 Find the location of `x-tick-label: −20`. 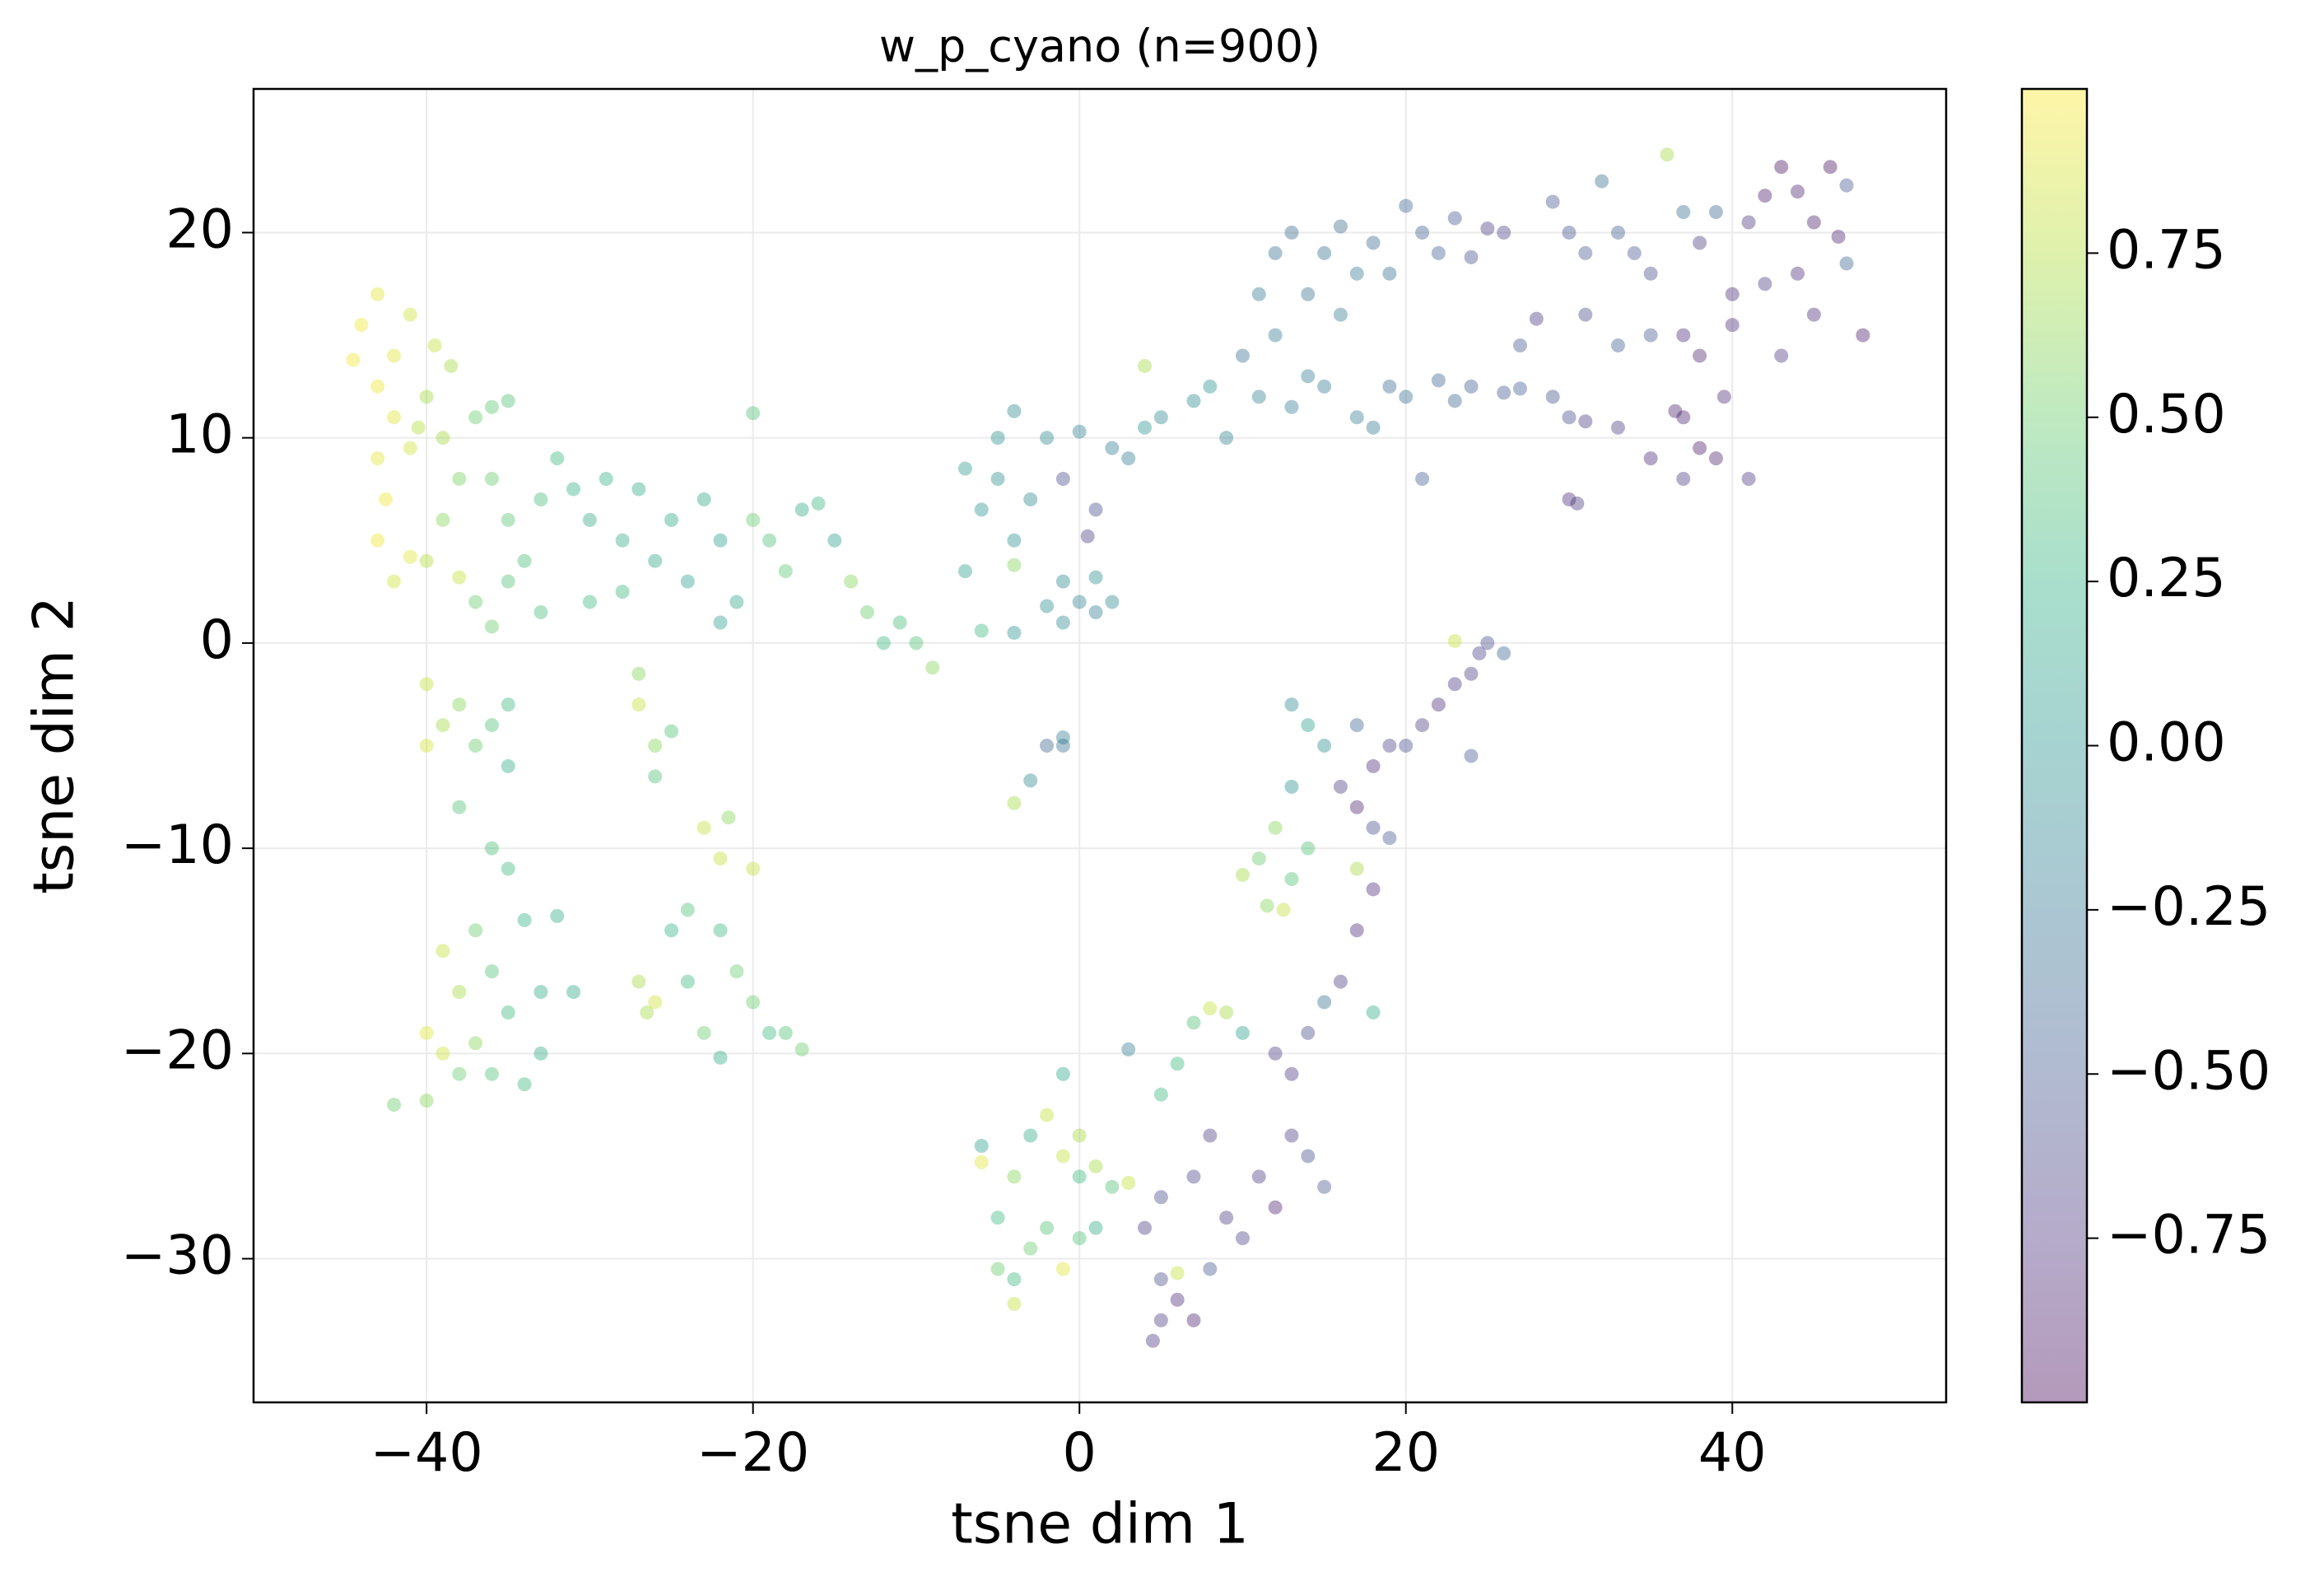

x-tick-label: −20 is located at coordinates (752, 1453).